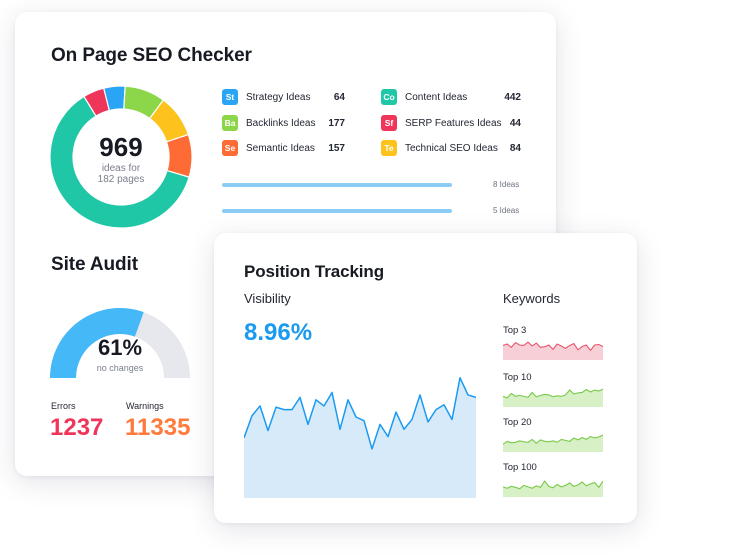 The width and height of the screenshot is (736, 559). I want to click on ideas-total: 969, so click(121, 147).